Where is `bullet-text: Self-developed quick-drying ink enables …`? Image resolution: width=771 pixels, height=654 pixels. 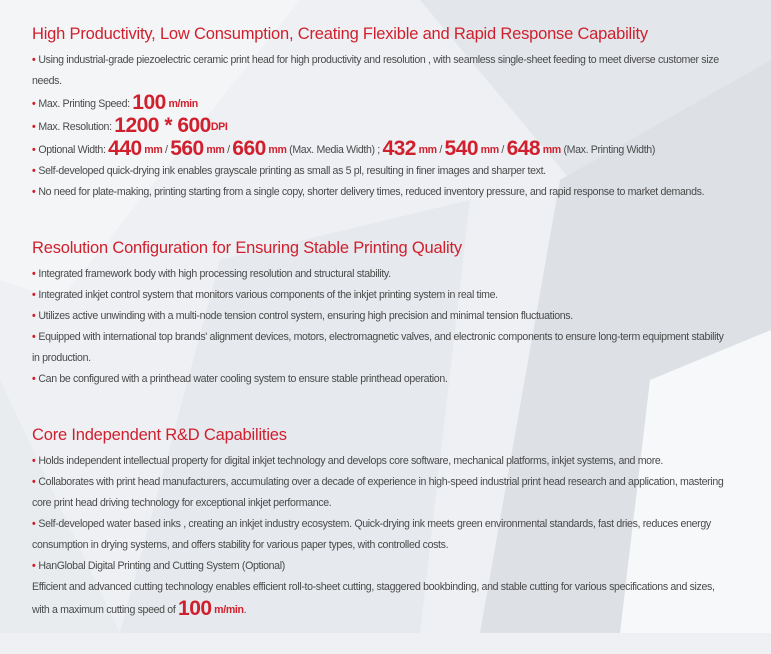 bullet-text: Self-developed quick-drying ink enables … is located at coordinates (292, 171).